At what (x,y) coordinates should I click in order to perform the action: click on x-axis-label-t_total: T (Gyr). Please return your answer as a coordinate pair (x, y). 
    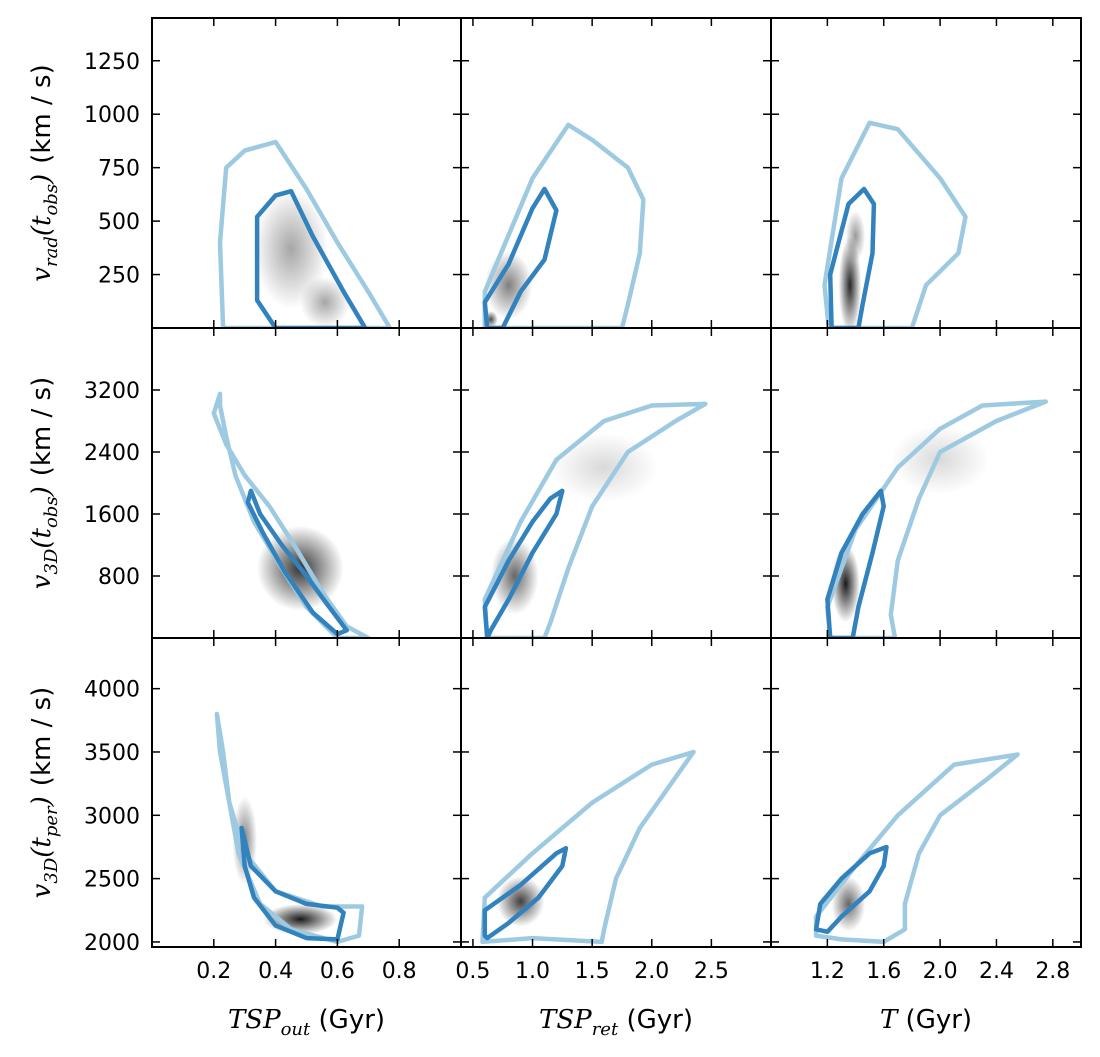
    Looking at the image, I should click on (926, 1020).